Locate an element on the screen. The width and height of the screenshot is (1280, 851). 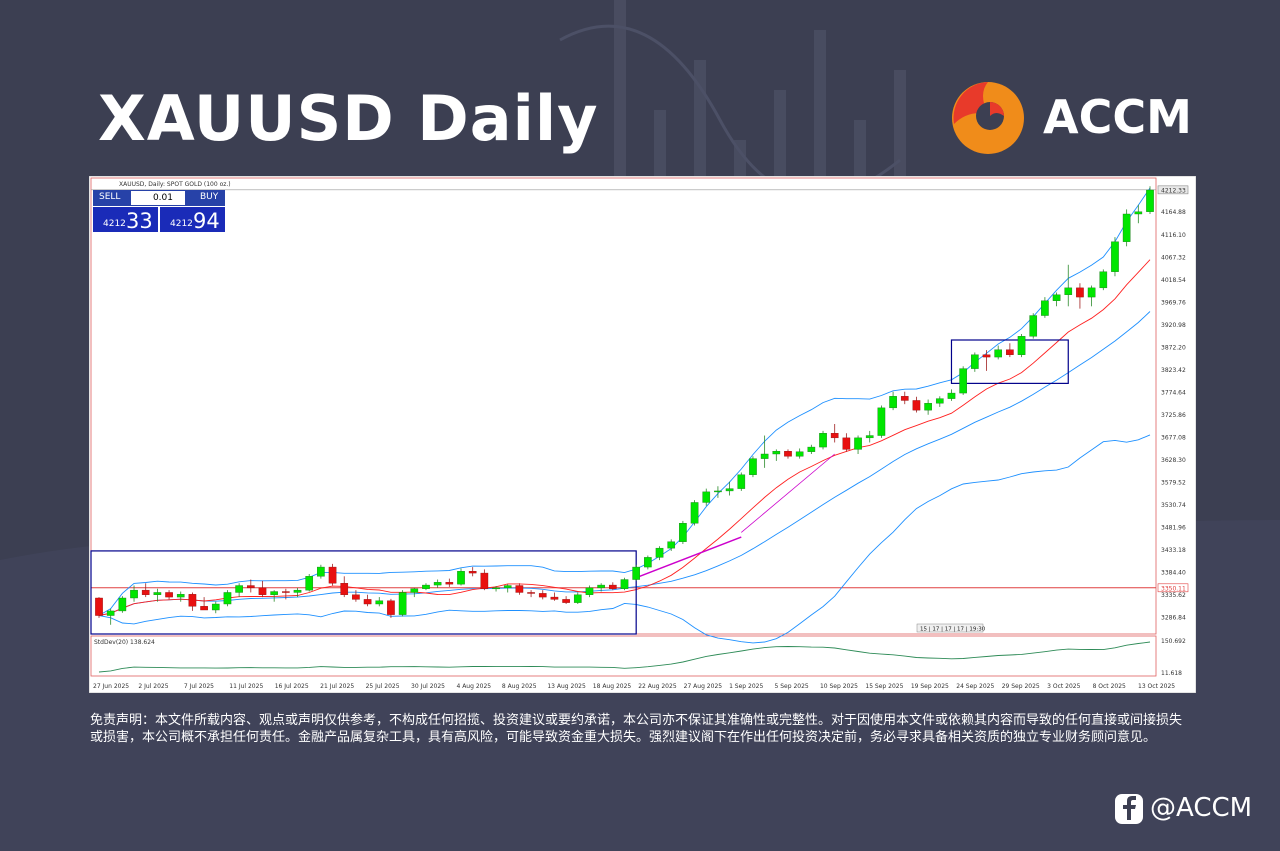
trade-panel-toolbar: SELL 0.01 BUY is located at coordinates (159, 198).